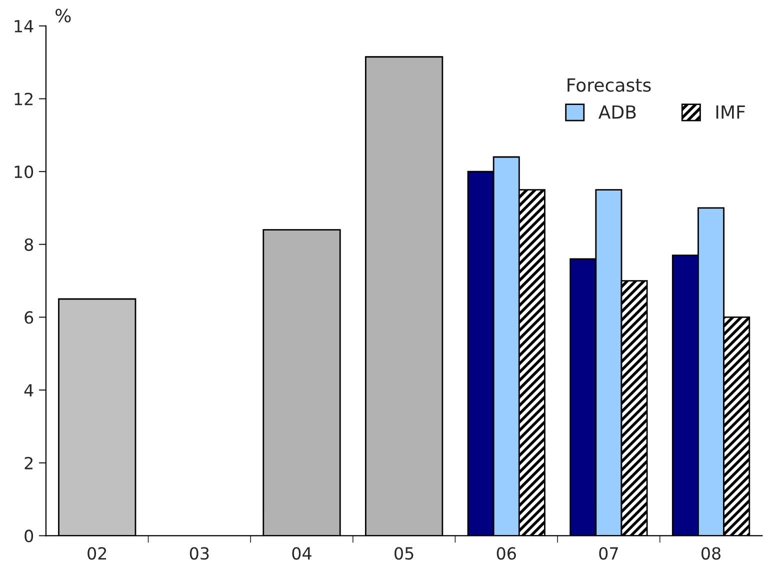 The height and width of the screenshot is (576, 766). Describe the element at coordinates (617, 112) in the screenshot. I see `legend-label: ADB` at that location.